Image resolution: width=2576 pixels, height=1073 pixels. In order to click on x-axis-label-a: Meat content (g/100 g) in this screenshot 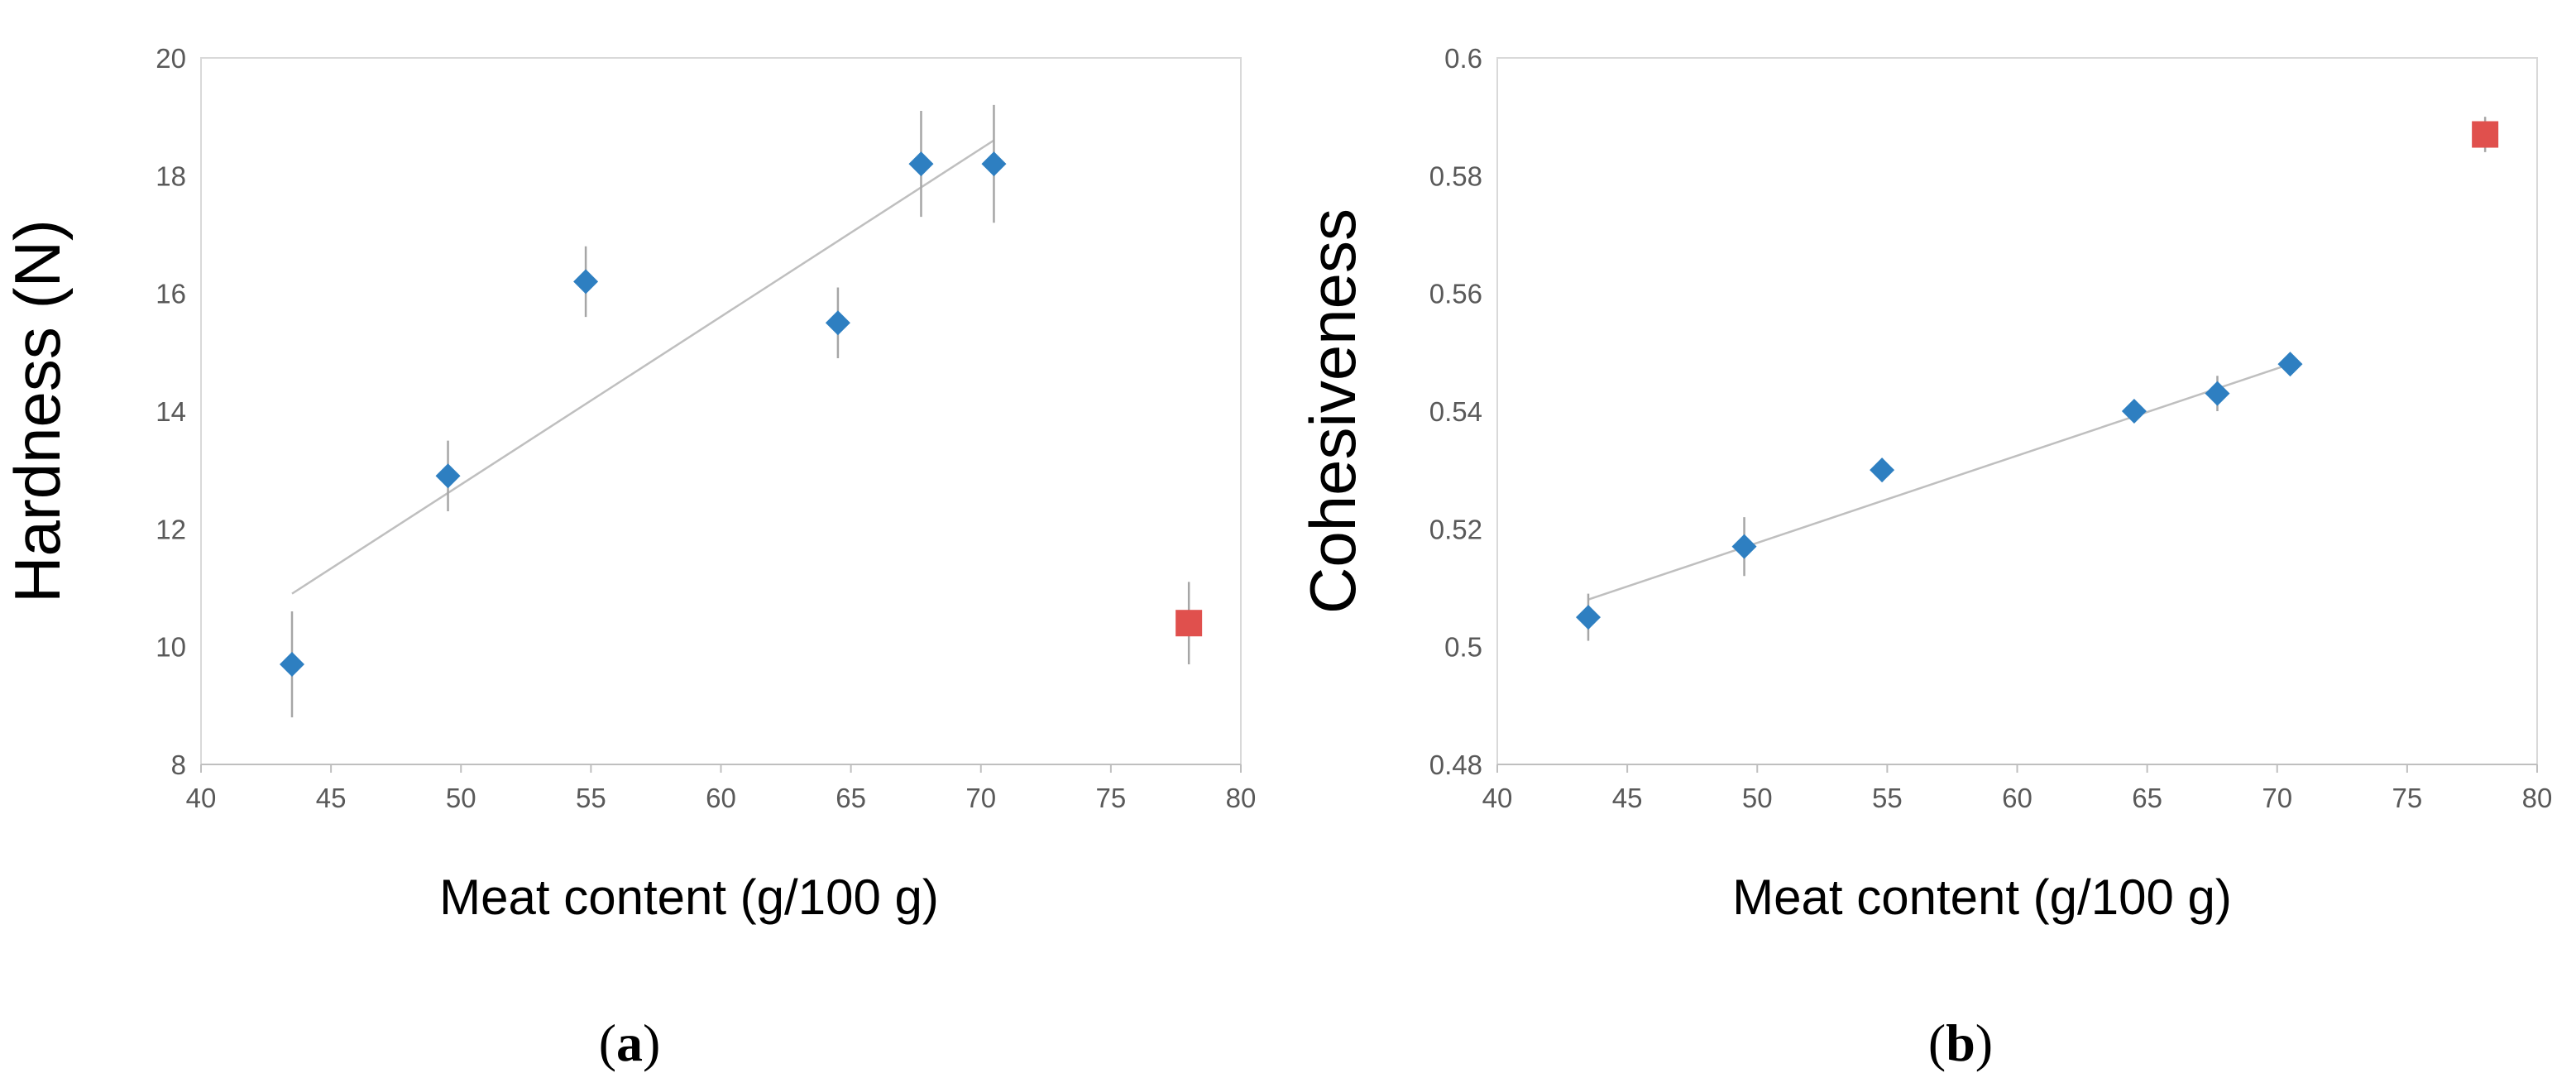, I will do `click(689, 897)`.